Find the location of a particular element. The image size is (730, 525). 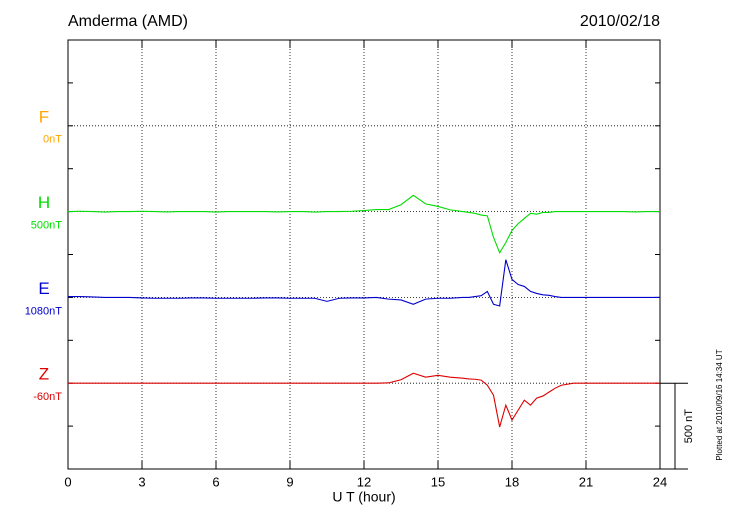

x-tick-label: 12 is located at coordinates (364, 481).